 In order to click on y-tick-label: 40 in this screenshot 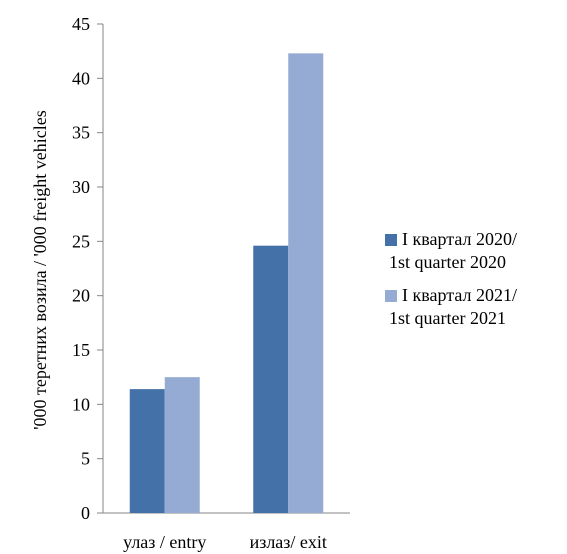, I will do `click(81, 78)`.